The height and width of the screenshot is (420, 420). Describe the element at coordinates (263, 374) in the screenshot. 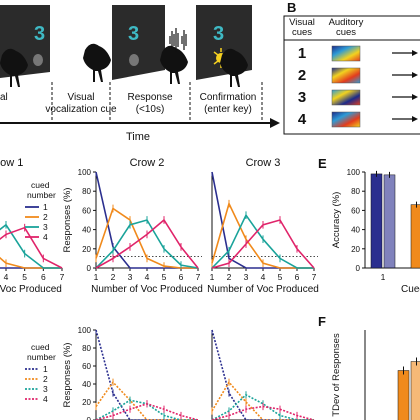

I see `chart-crow-3-auditory` at that location.